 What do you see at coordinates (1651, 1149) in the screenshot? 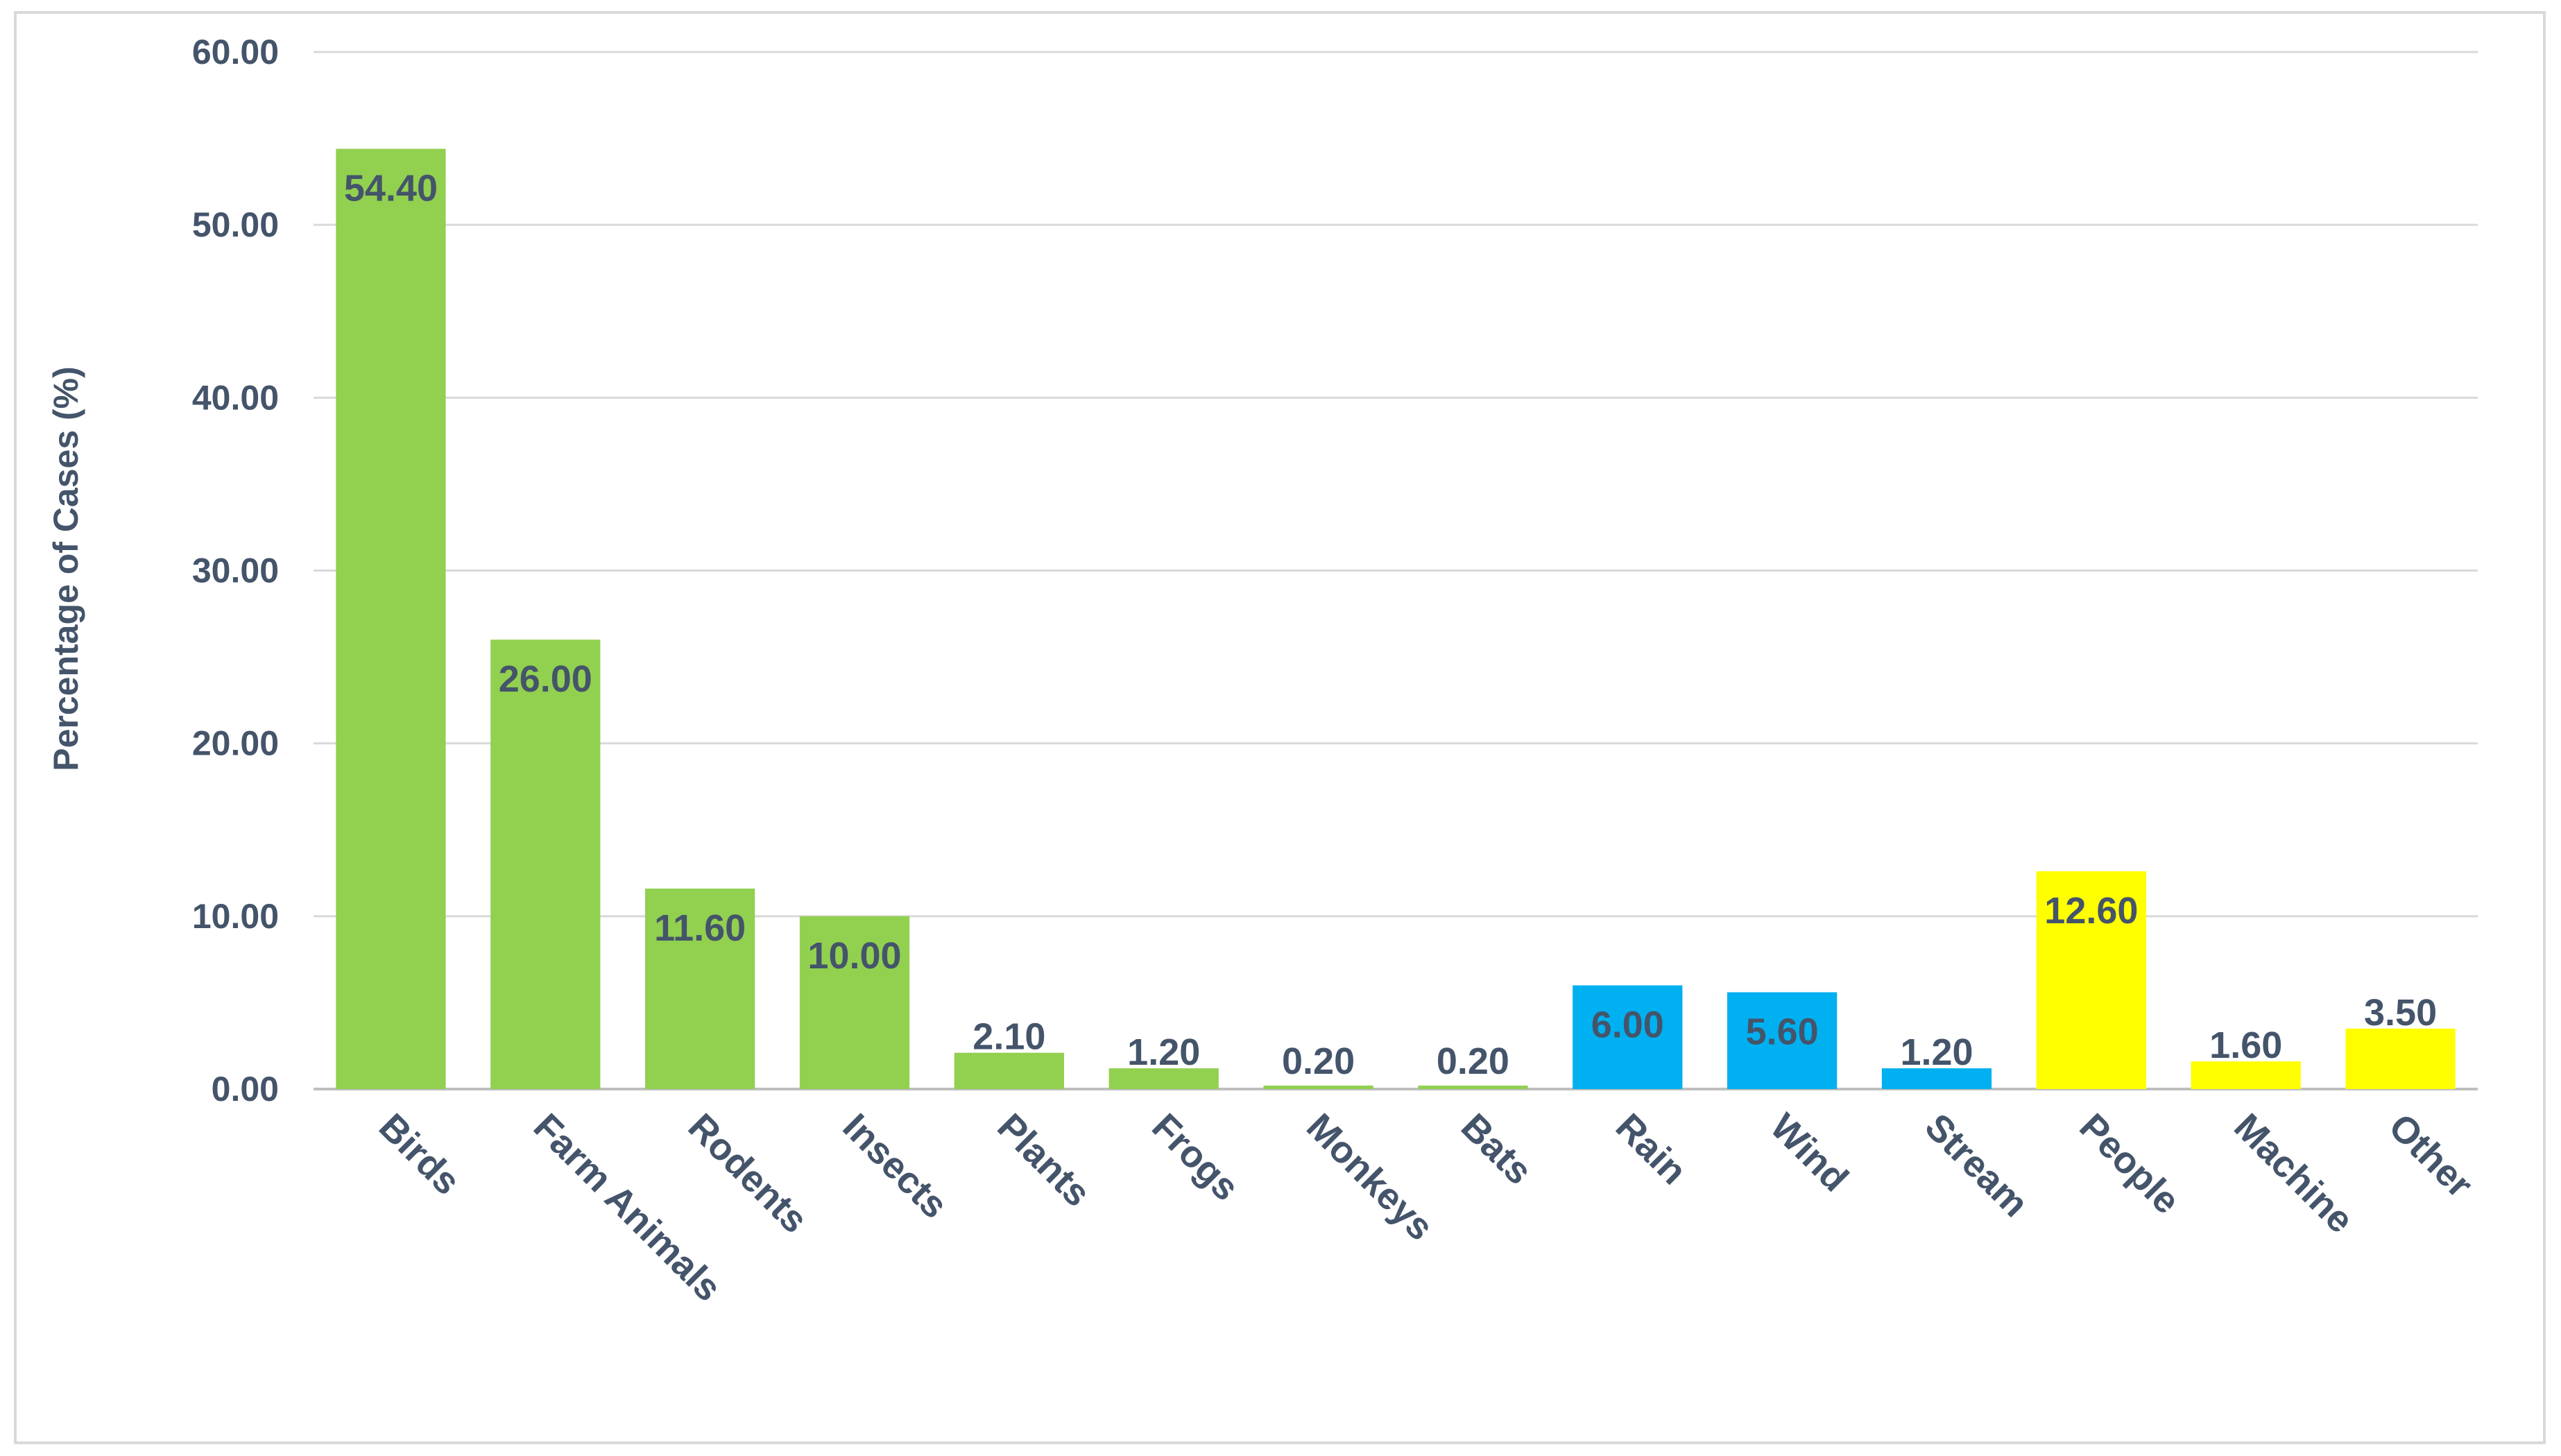
I see `x-category-label: Rain` at bounding box center [1651, 1149].